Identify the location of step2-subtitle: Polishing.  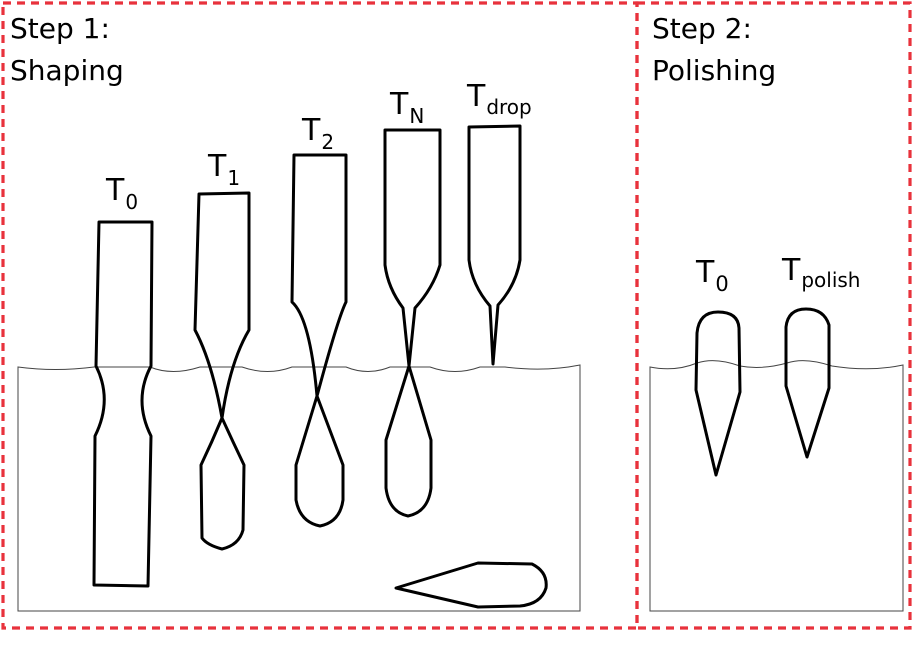
(714, 70).